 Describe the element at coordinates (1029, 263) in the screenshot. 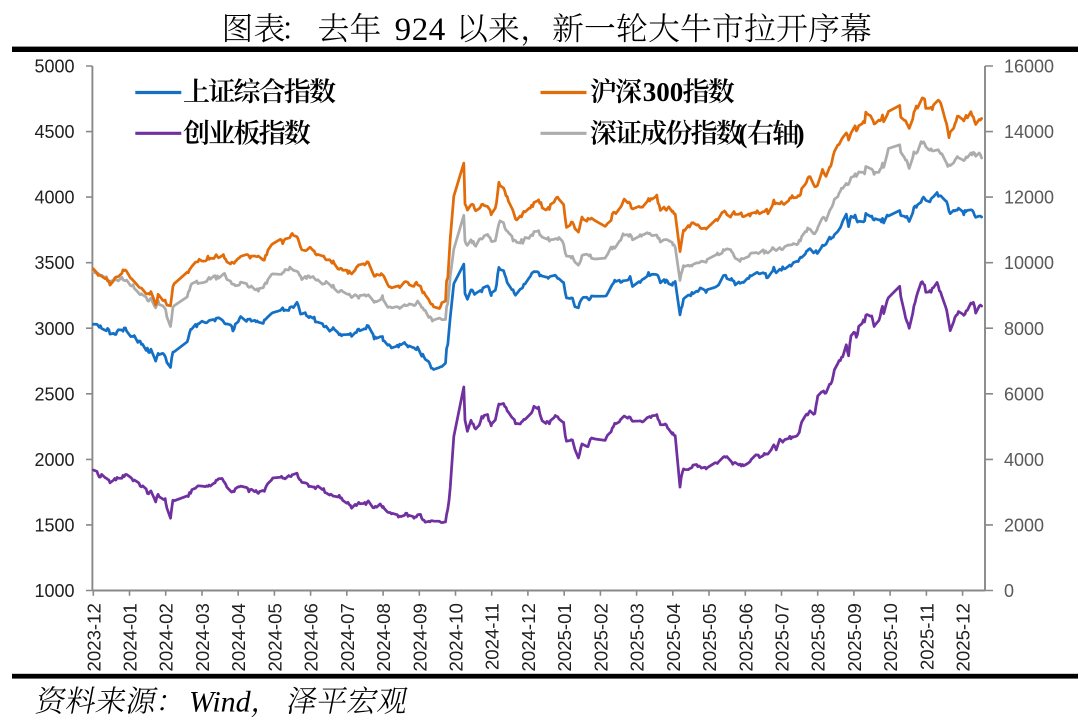

I see `svg-text: 10000` at that location.